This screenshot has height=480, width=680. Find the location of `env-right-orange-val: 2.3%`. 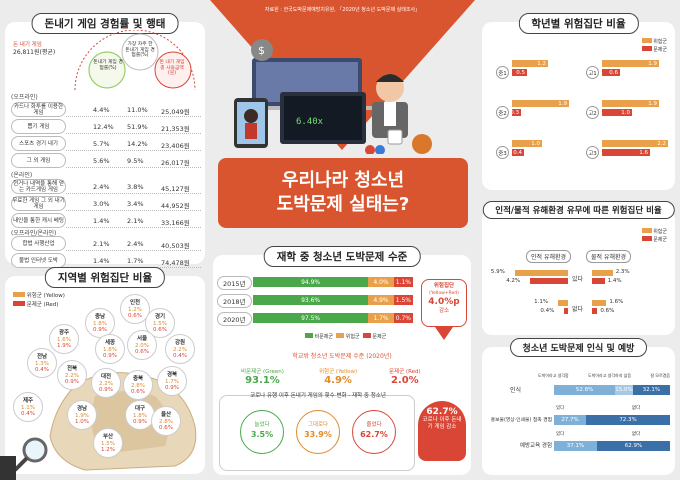

env-right-orange-val: 2.3% is located at coordinates (622, 272).